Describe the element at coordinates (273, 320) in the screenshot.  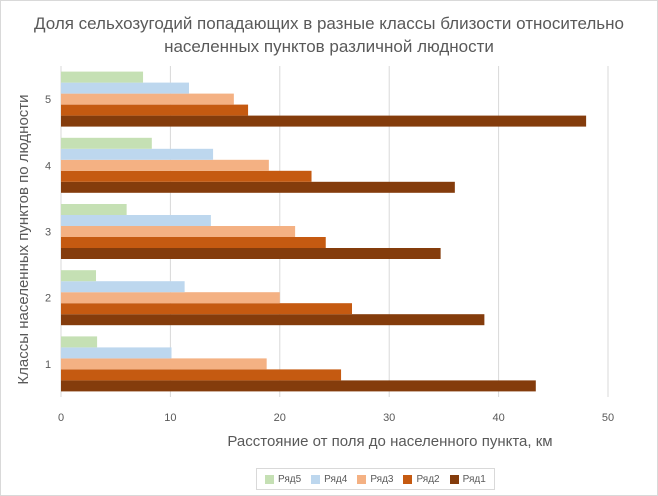
I see `bar-Ряд1-cat-2` at that location.